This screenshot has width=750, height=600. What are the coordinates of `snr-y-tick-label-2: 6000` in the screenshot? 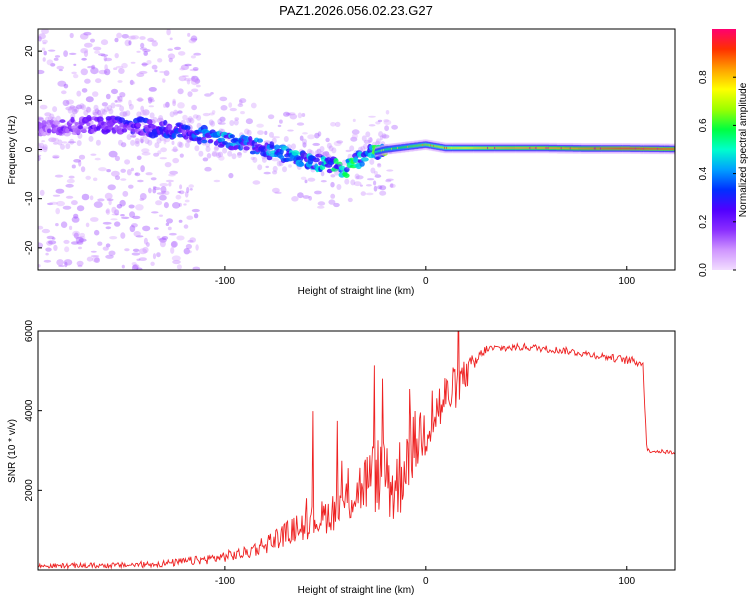 It's located at (29, 330).